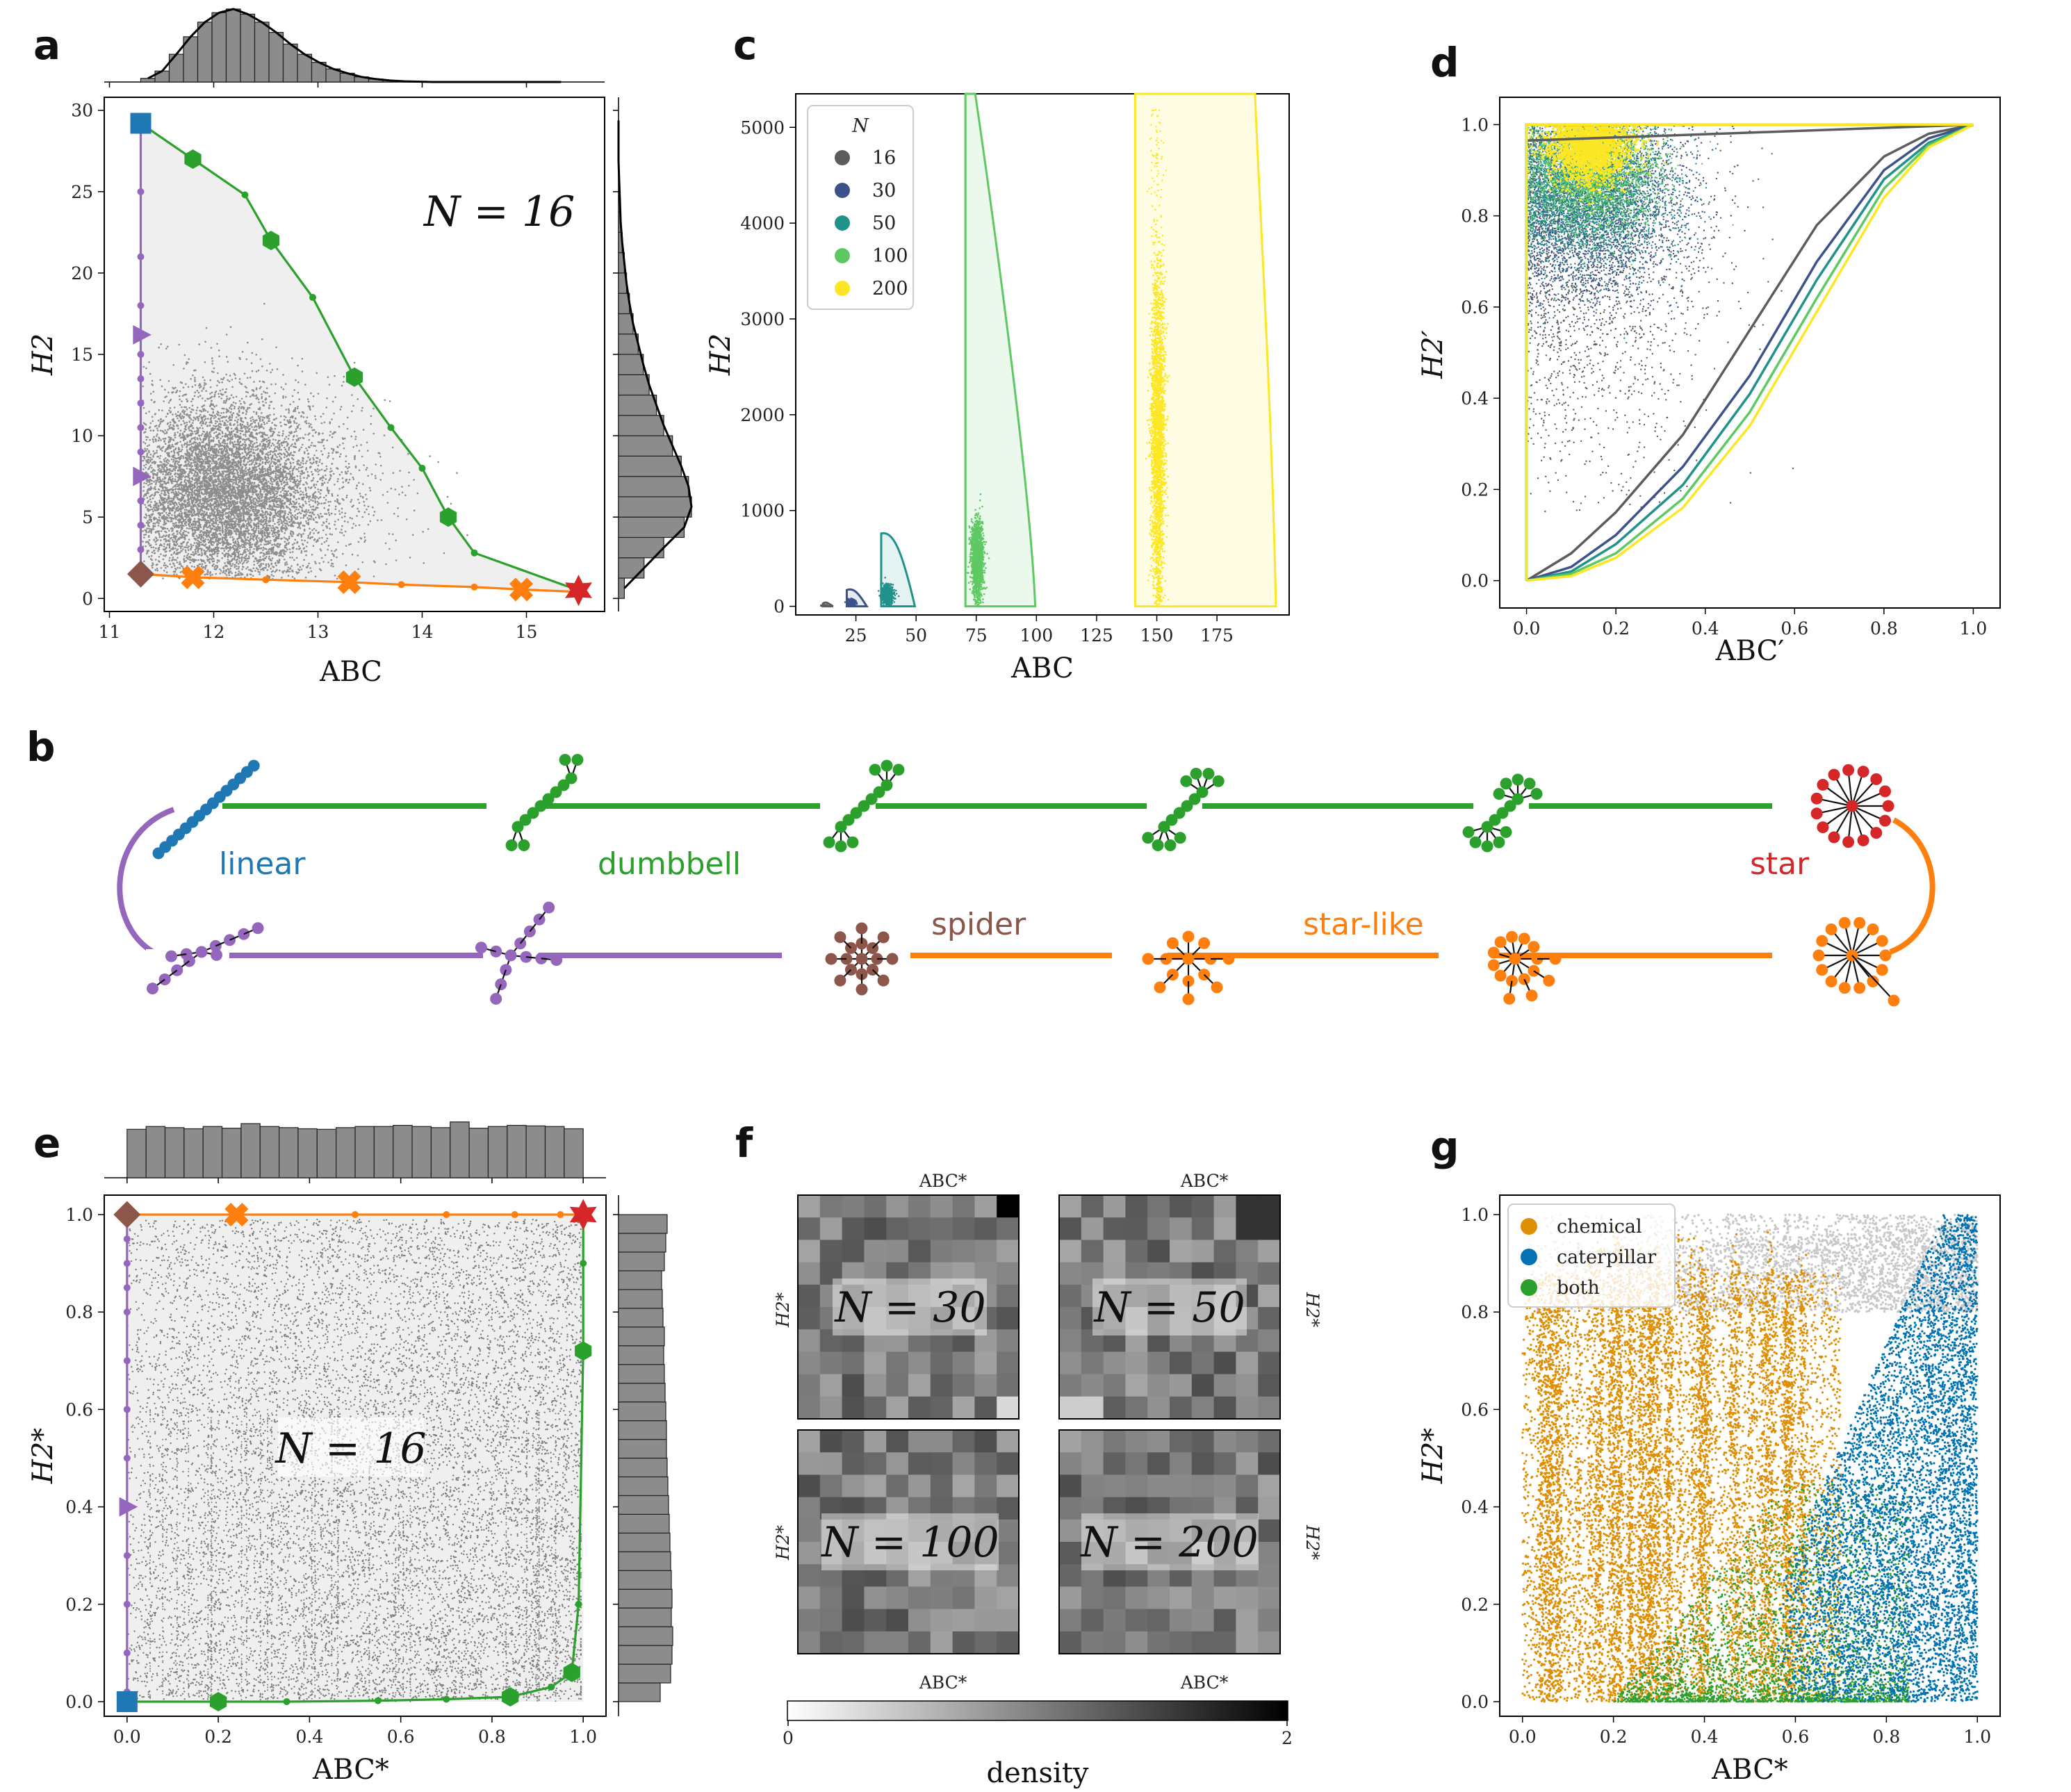 This screenshot has height=1792, width=2071. I want to click on star-leaf, so click(1823, 785).